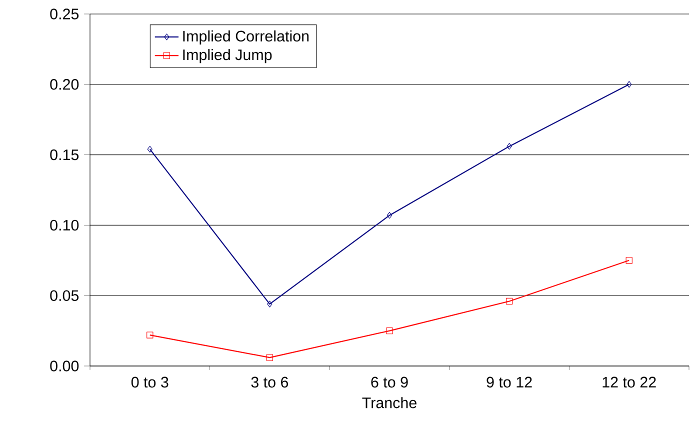 The image size is (693, 429). I want to click on y-tick-label: 0.10, so click(64, 225).